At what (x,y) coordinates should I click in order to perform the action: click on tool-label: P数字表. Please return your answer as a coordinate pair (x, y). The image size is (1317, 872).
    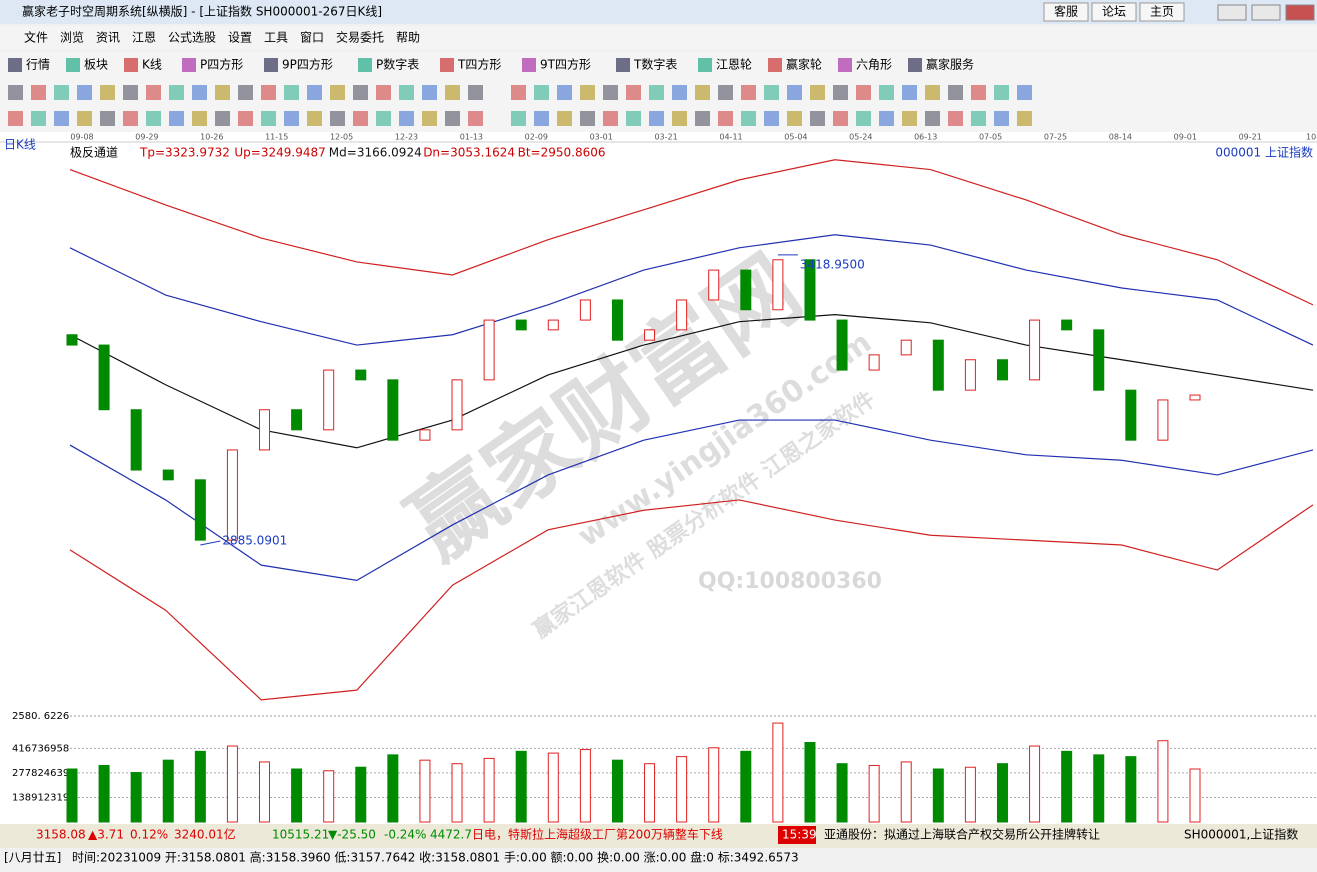
    Looking at the image, I should click on (397, 64).